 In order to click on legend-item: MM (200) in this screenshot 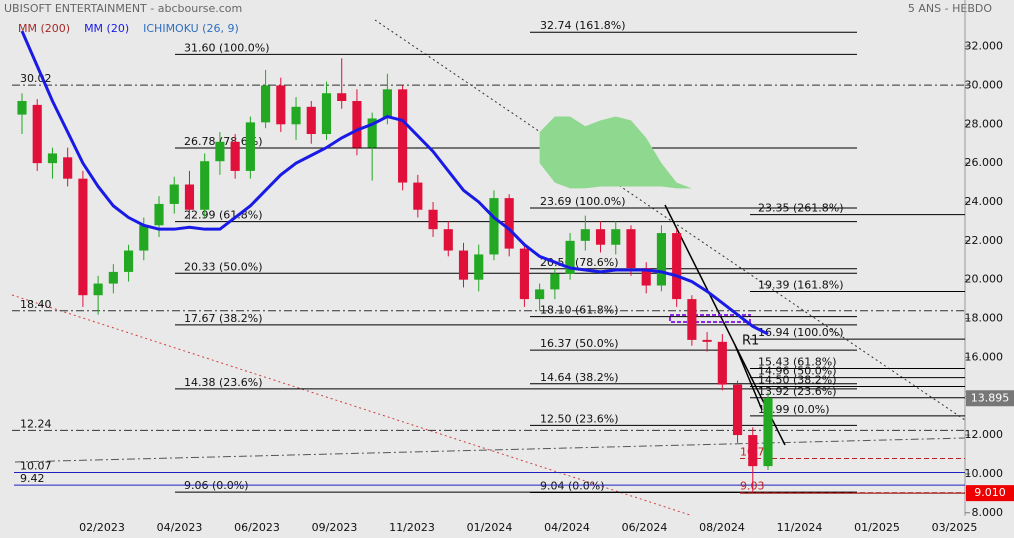, I will do `click(44, 28)`.